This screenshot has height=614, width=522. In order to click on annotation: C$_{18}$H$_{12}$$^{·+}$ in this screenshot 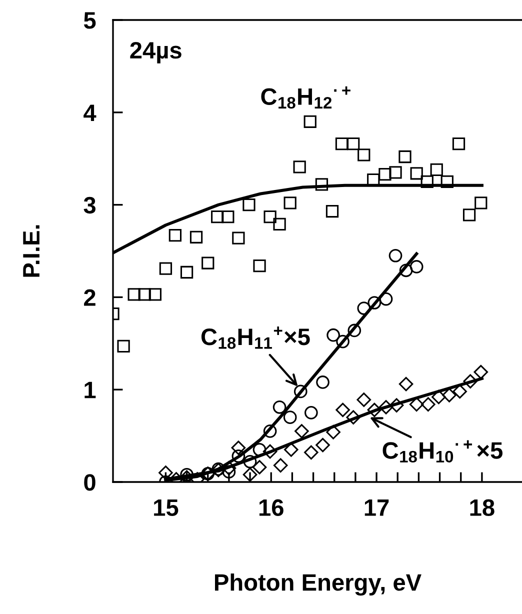, I will do `click(305, 97)`.